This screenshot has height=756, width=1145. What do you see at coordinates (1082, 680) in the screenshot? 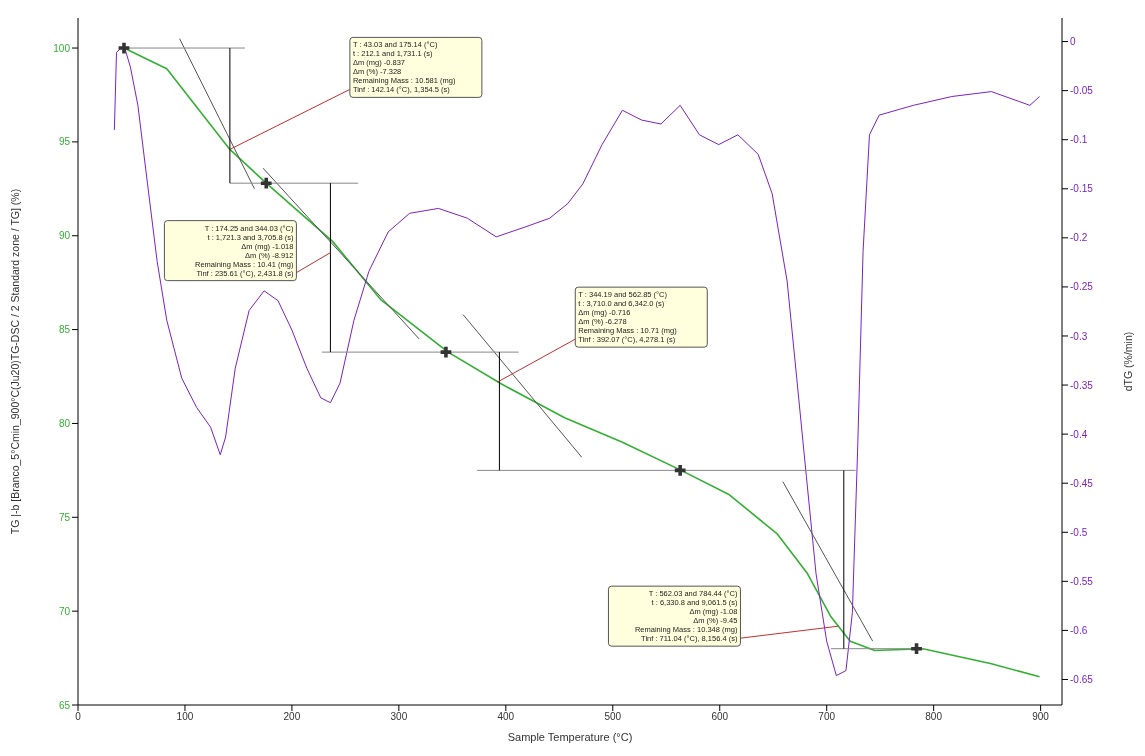
I see `y2-tick-label: -0.65` at bounding box center [1082, 680].